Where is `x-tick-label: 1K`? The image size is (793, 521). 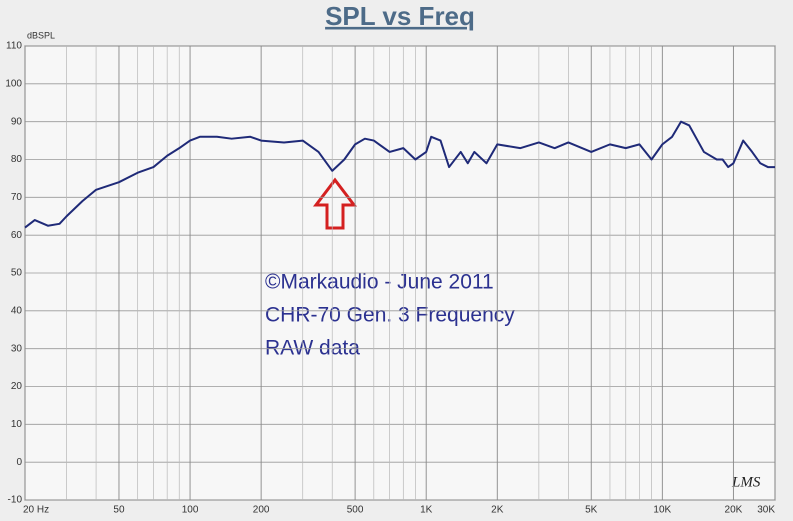
x-tick-label: 1K is located at coordinates (426, 510).